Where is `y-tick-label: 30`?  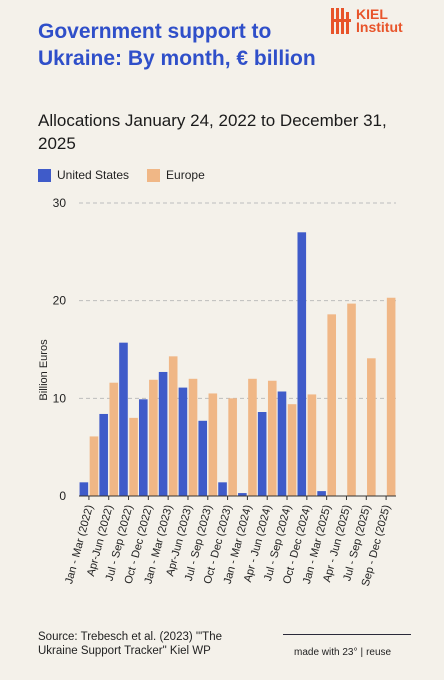 y-tick-label: 30 is located at coordinates (60, 203).